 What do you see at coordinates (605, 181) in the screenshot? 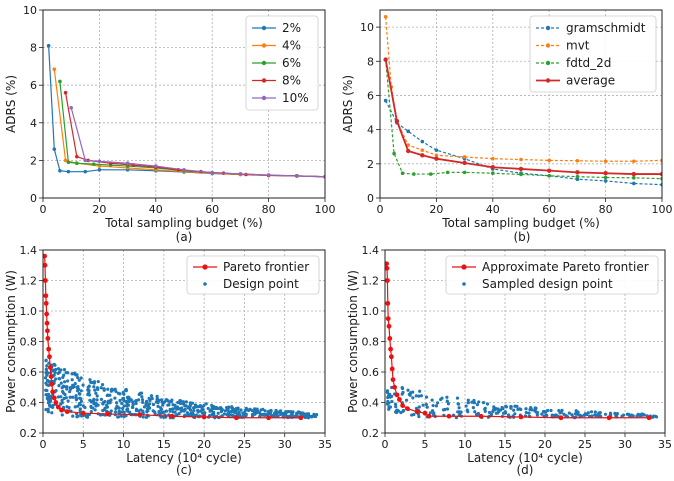
I see `series-point-gramschmidt` at bounding box center [605, 181].